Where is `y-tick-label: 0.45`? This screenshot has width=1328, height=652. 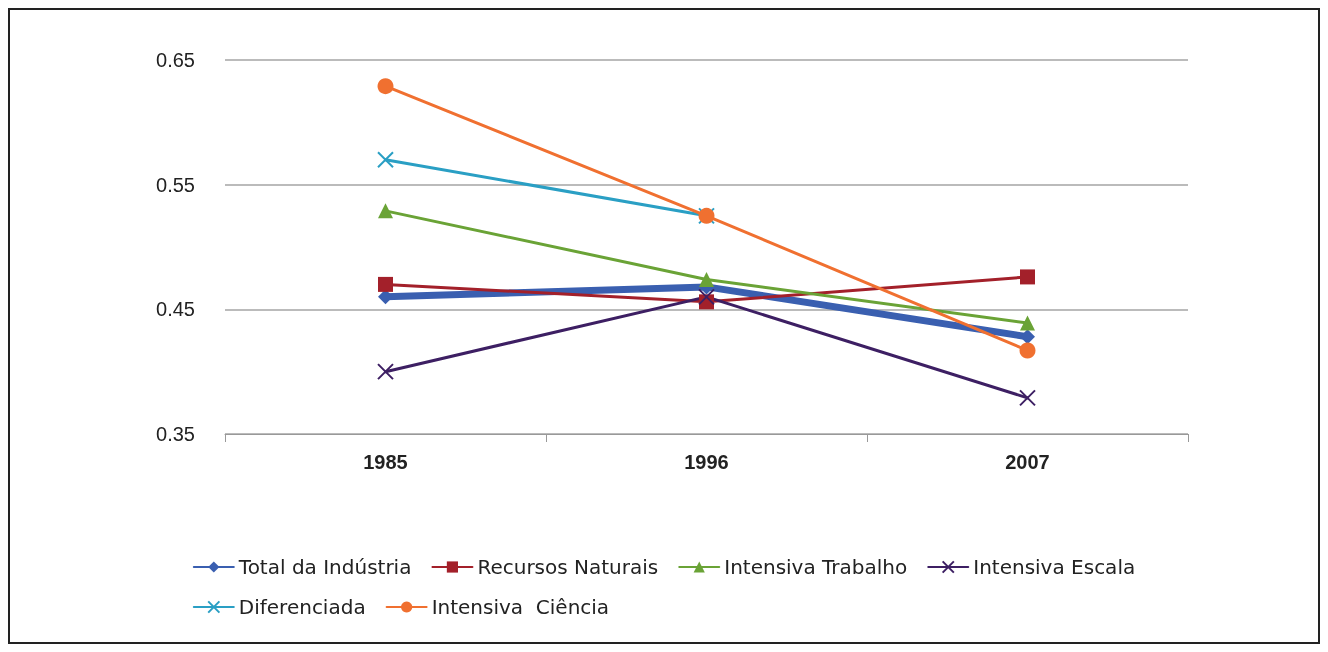
y-tick-label: 0.45 is located at coordinates (175, 309).